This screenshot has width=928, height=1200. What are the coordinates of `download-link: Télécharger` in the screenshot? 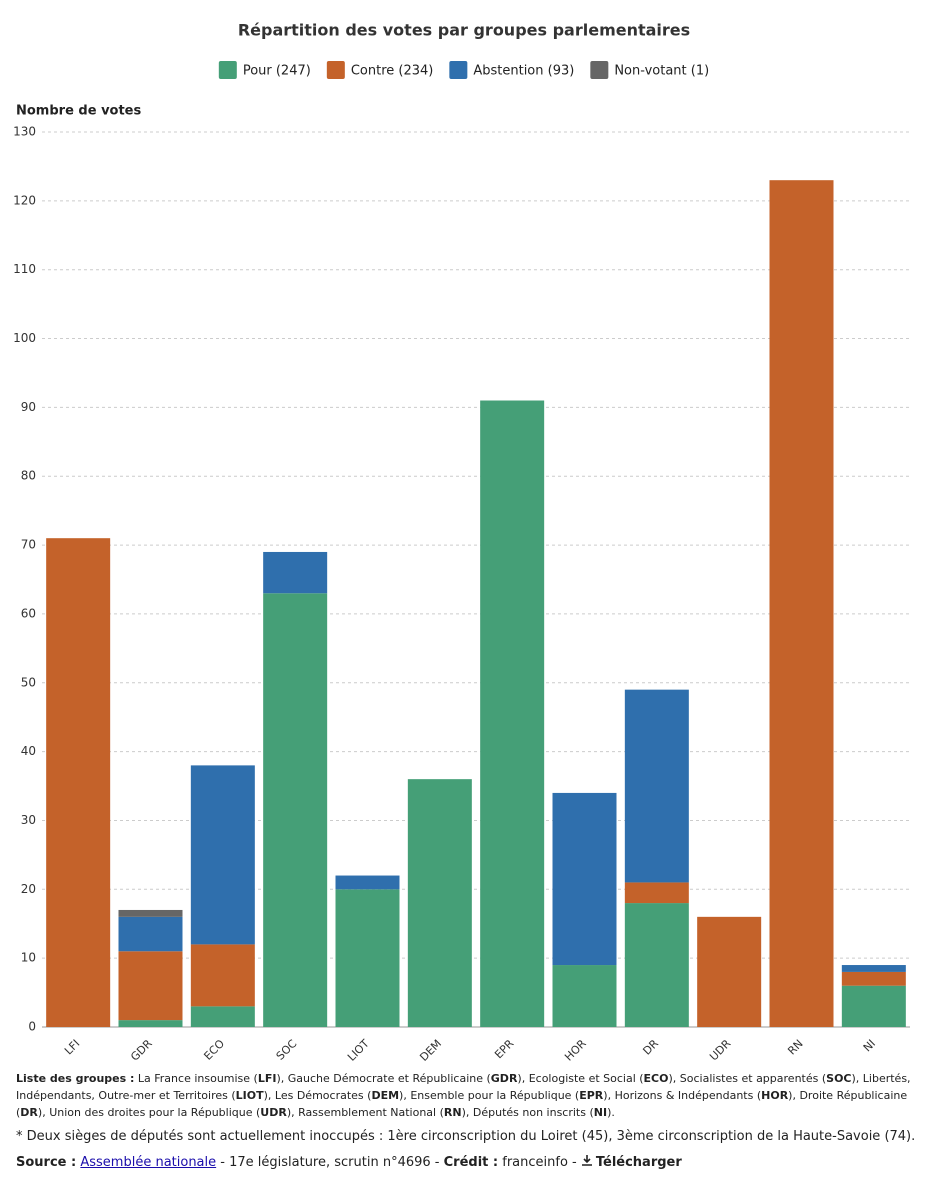 It's located at (631, 1162).